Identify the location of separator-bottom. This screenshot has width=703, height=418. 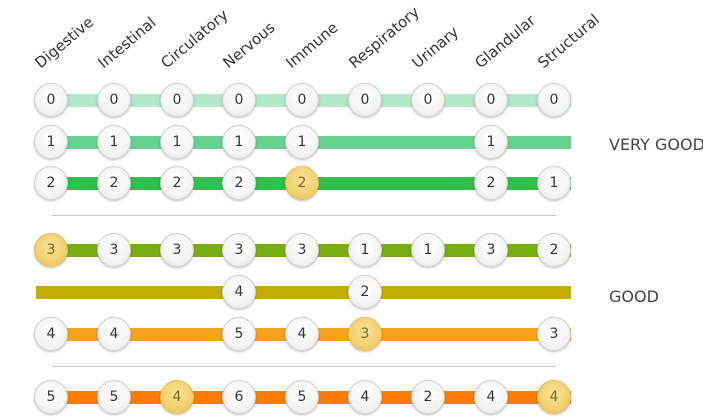
(304, 366).